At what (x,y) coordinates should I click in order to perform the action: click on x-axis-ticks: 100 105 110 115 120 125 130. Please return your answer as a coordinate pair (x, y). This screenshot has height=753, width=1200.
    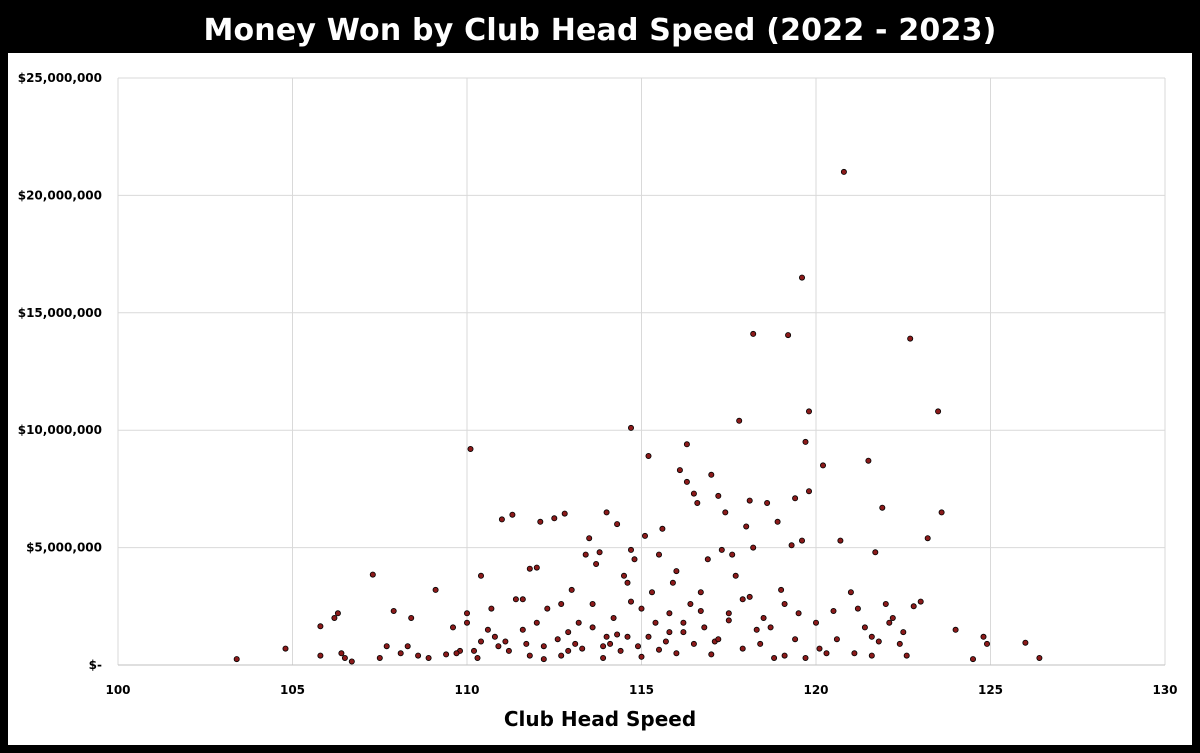
    Looking at the image, I should click on (641, 690).